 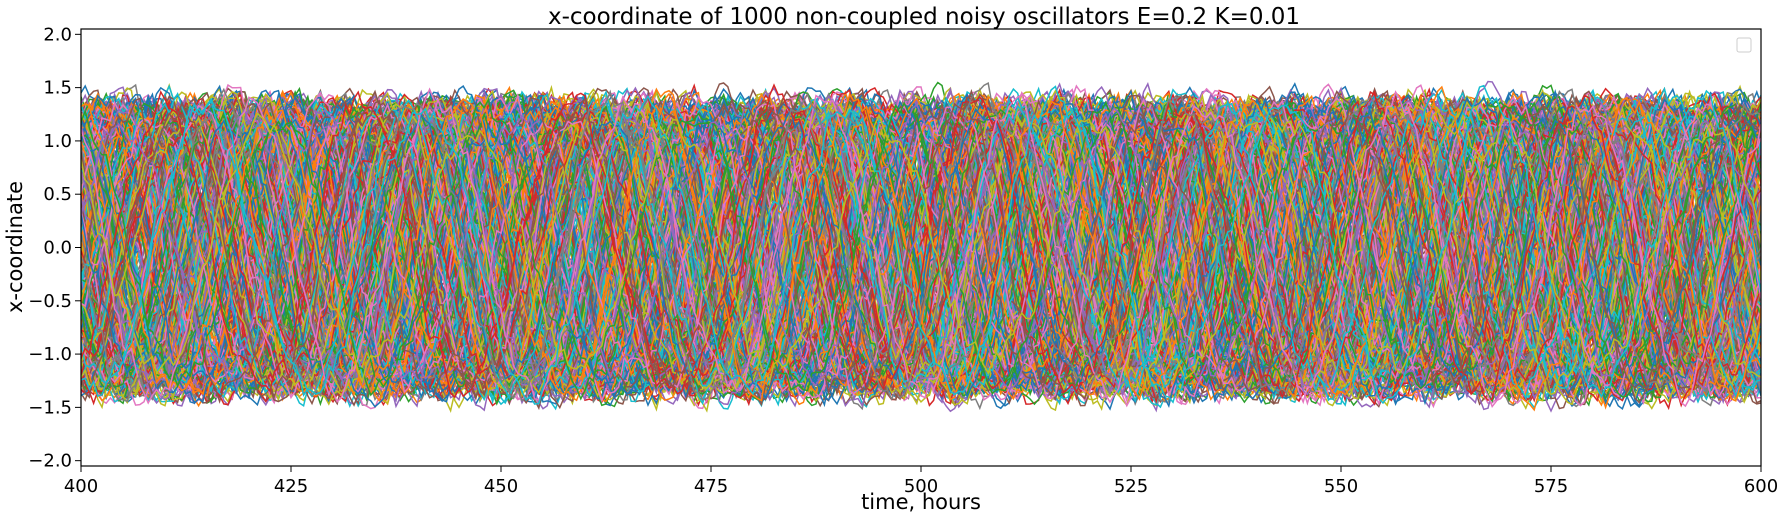 What do you see at coordinates (81, 486) in the screenshot?
I see `x-tick-label: 400` at bounding box center [81, 486].